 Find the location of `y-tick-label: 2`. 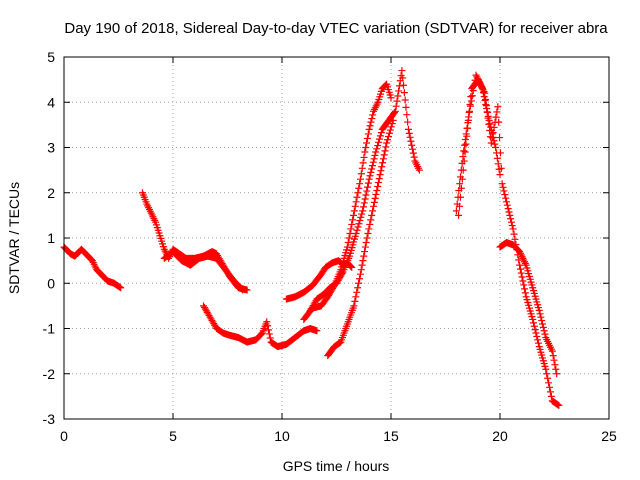

y-tick-label: 2 is located at coordinates (51, 193).